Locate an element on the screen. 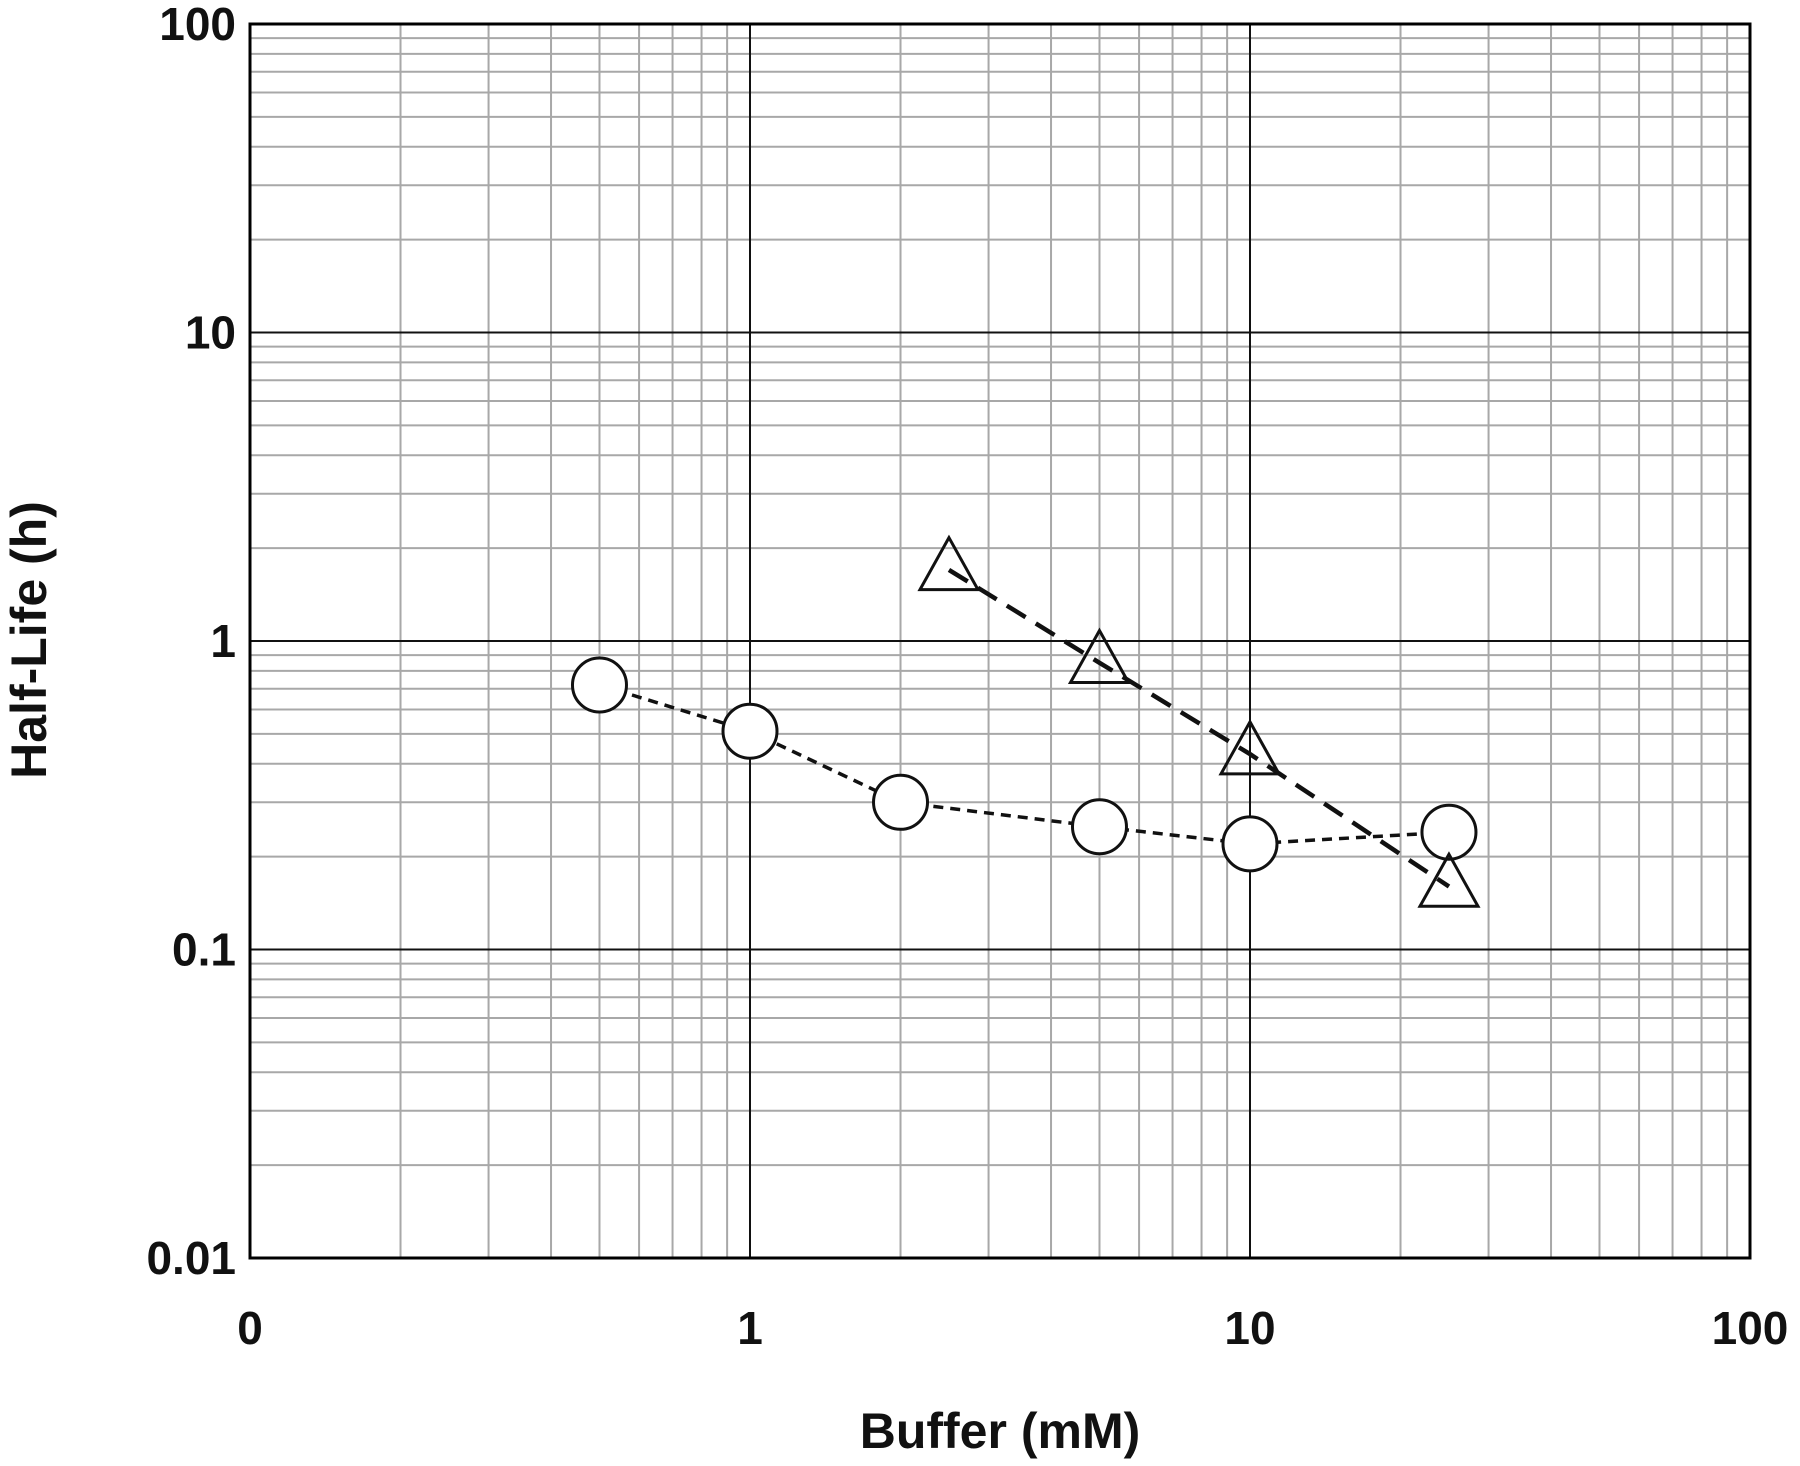 This screenshot has width=1800, height=1466. y-tick-label: 0.01 is located at coordinates (191, 1258).